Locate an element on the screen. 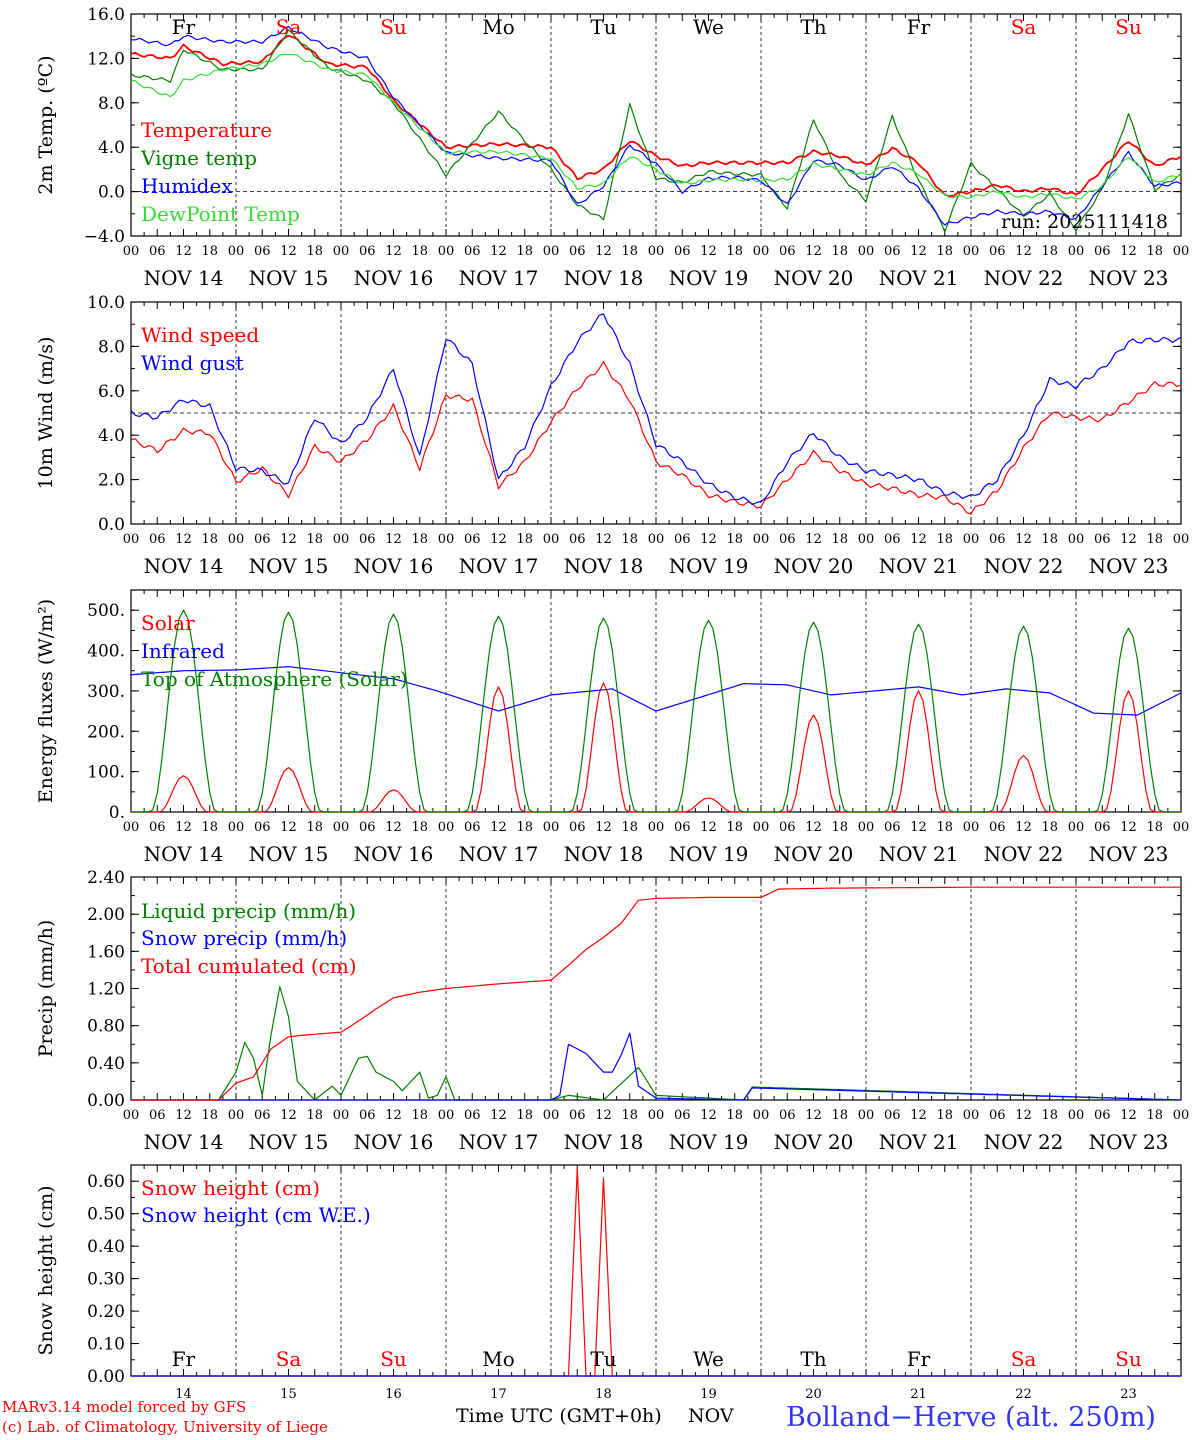  y-axis-label: 10m Wind (m/s) is located at coordinates (46, 413).